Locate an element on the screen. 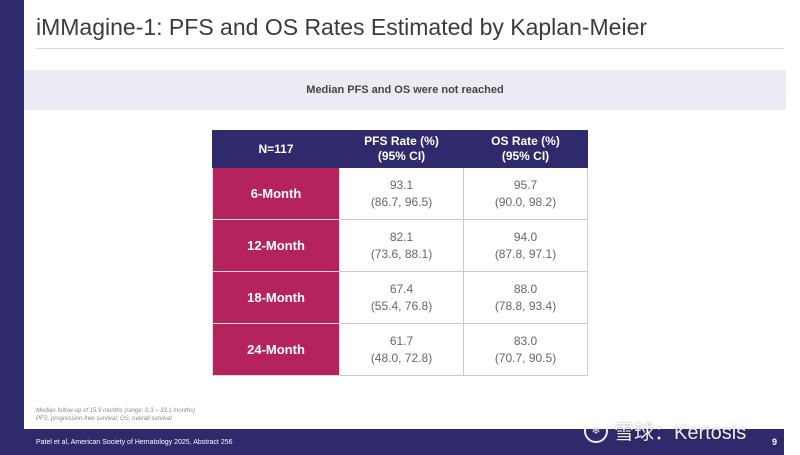  snowball-logo-icon: ❄ is located at coordinates (596, 430).